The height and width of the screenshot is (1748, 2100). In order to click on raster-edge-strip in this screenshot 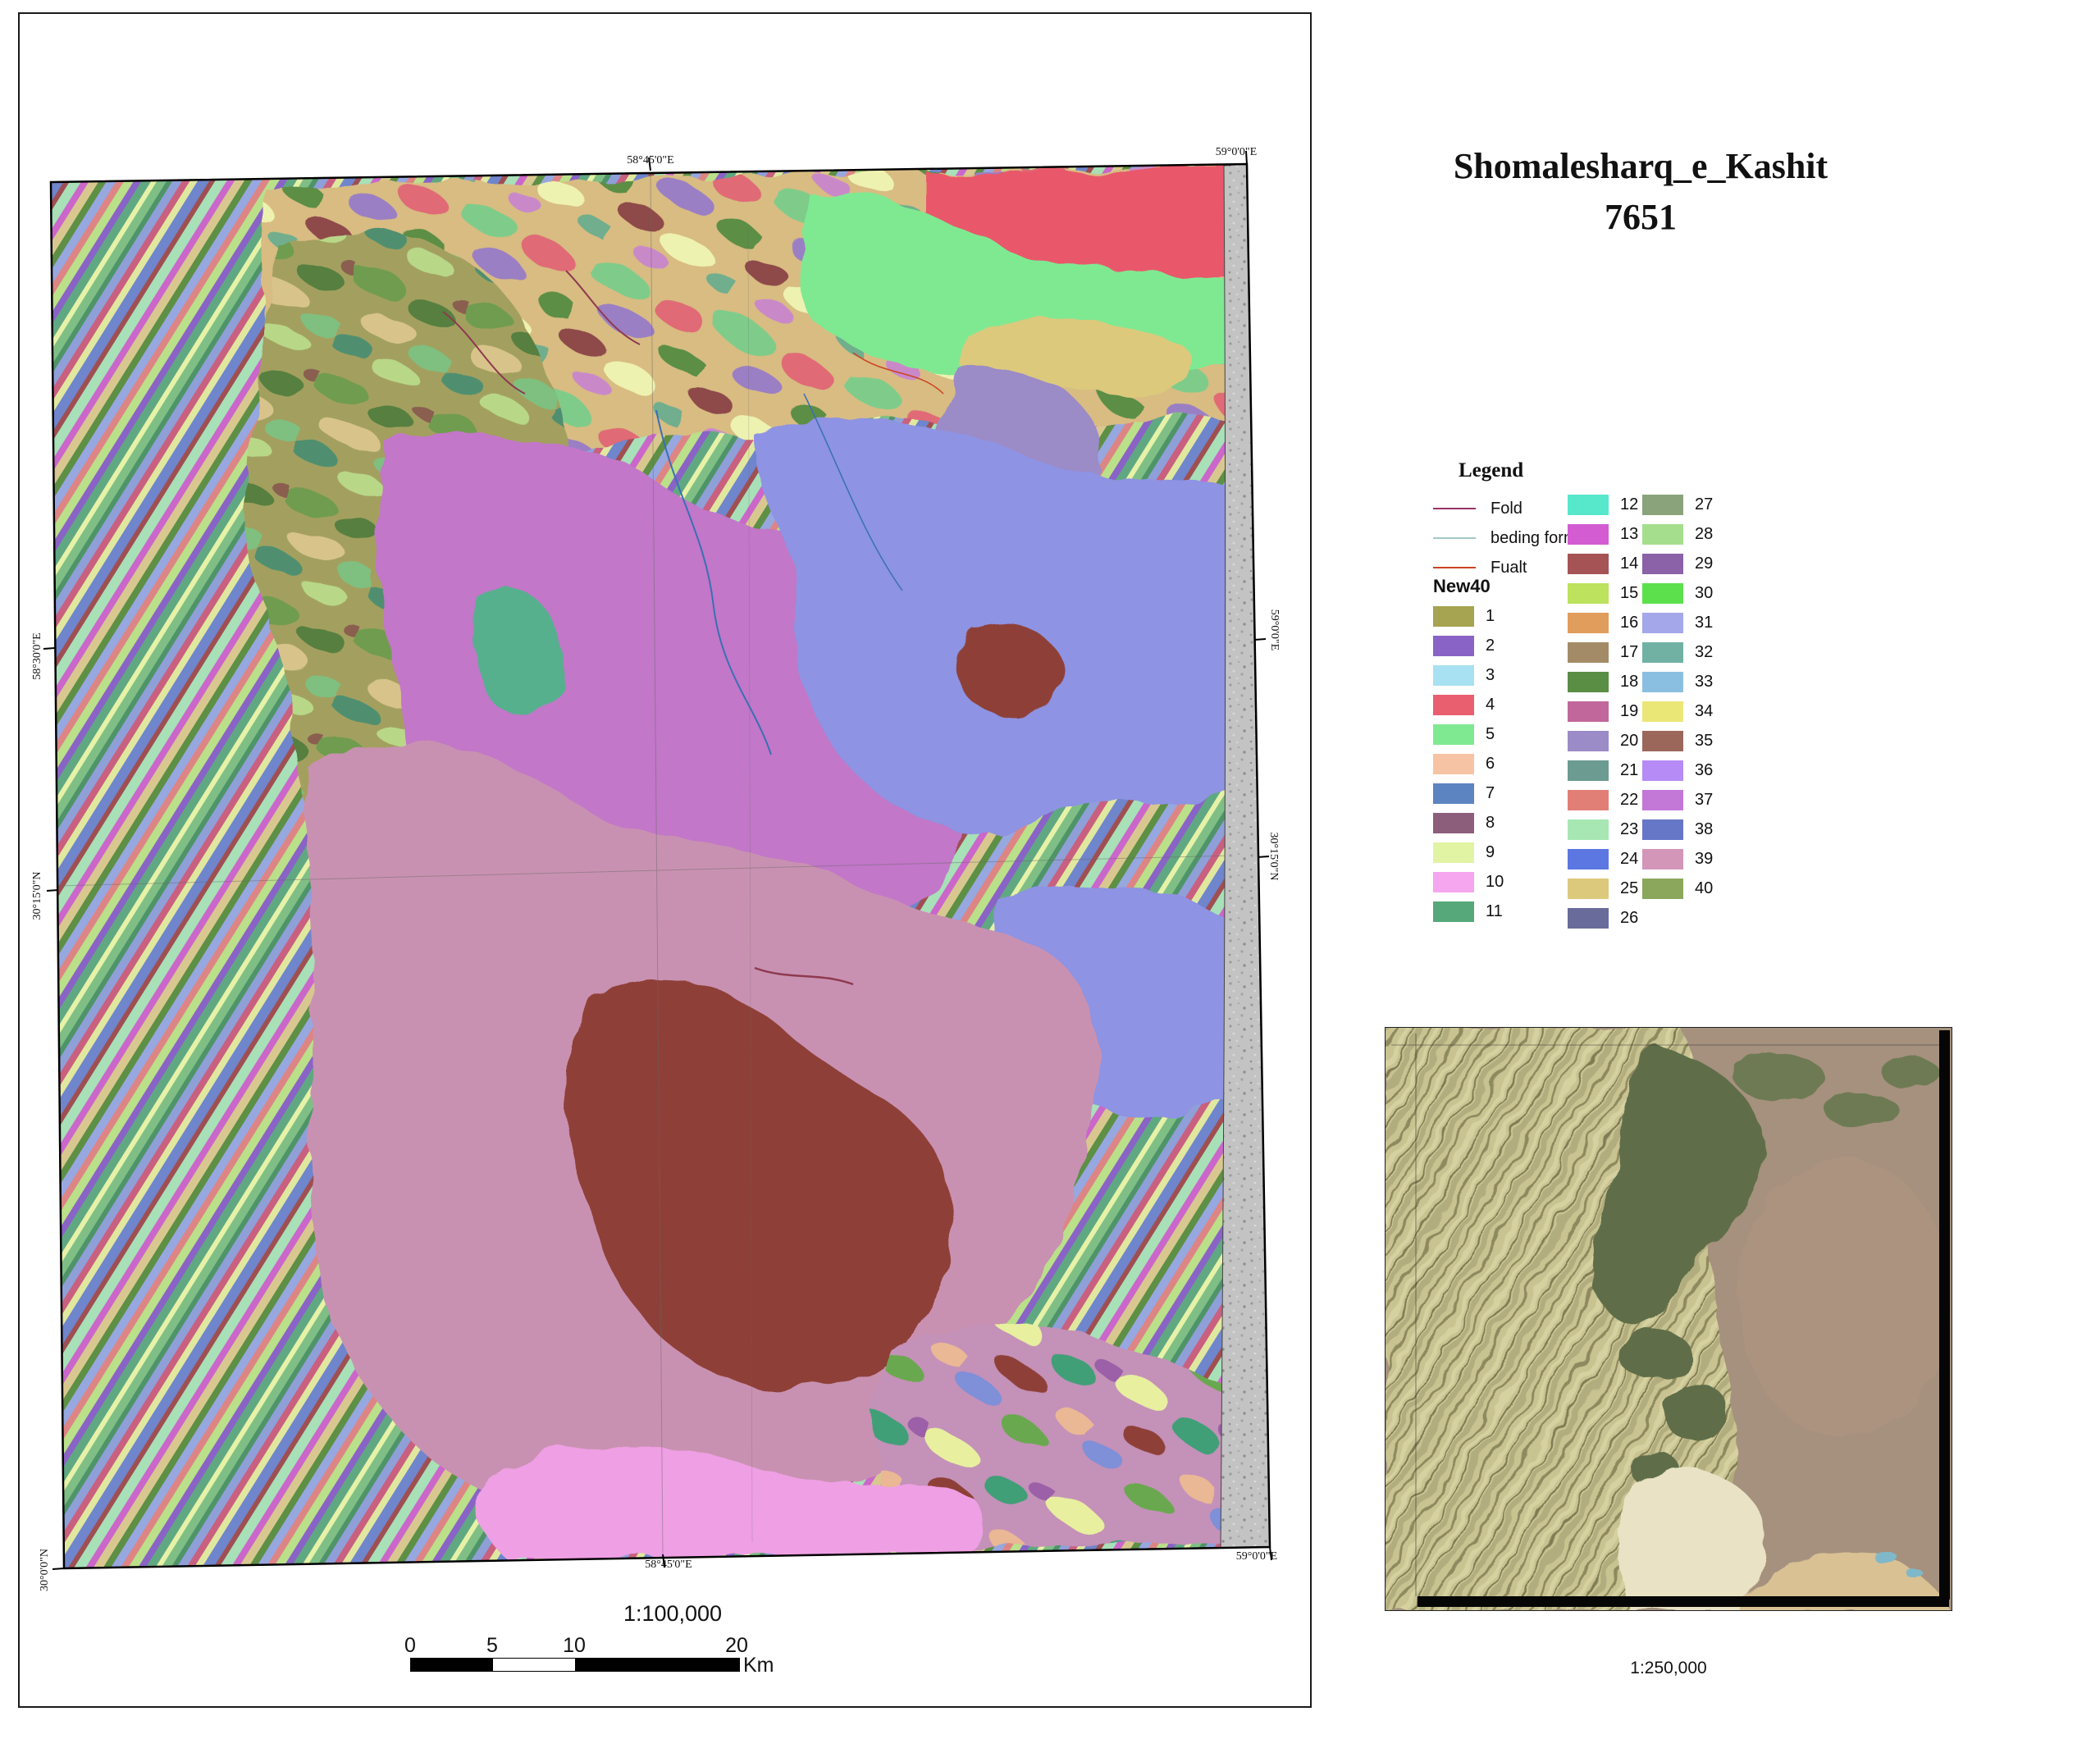, I will do `click(1245, 857)`.